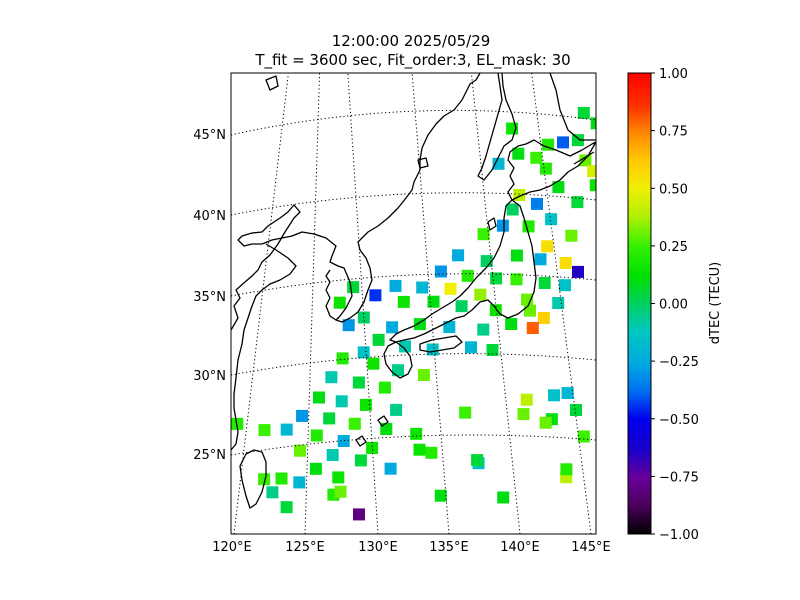 This screenshot has height=600, width=800. What do you see at coordinates (572, 107) in the screenshot?
I see `coast-kamchatka-sea` at bounding box center [572, 107].